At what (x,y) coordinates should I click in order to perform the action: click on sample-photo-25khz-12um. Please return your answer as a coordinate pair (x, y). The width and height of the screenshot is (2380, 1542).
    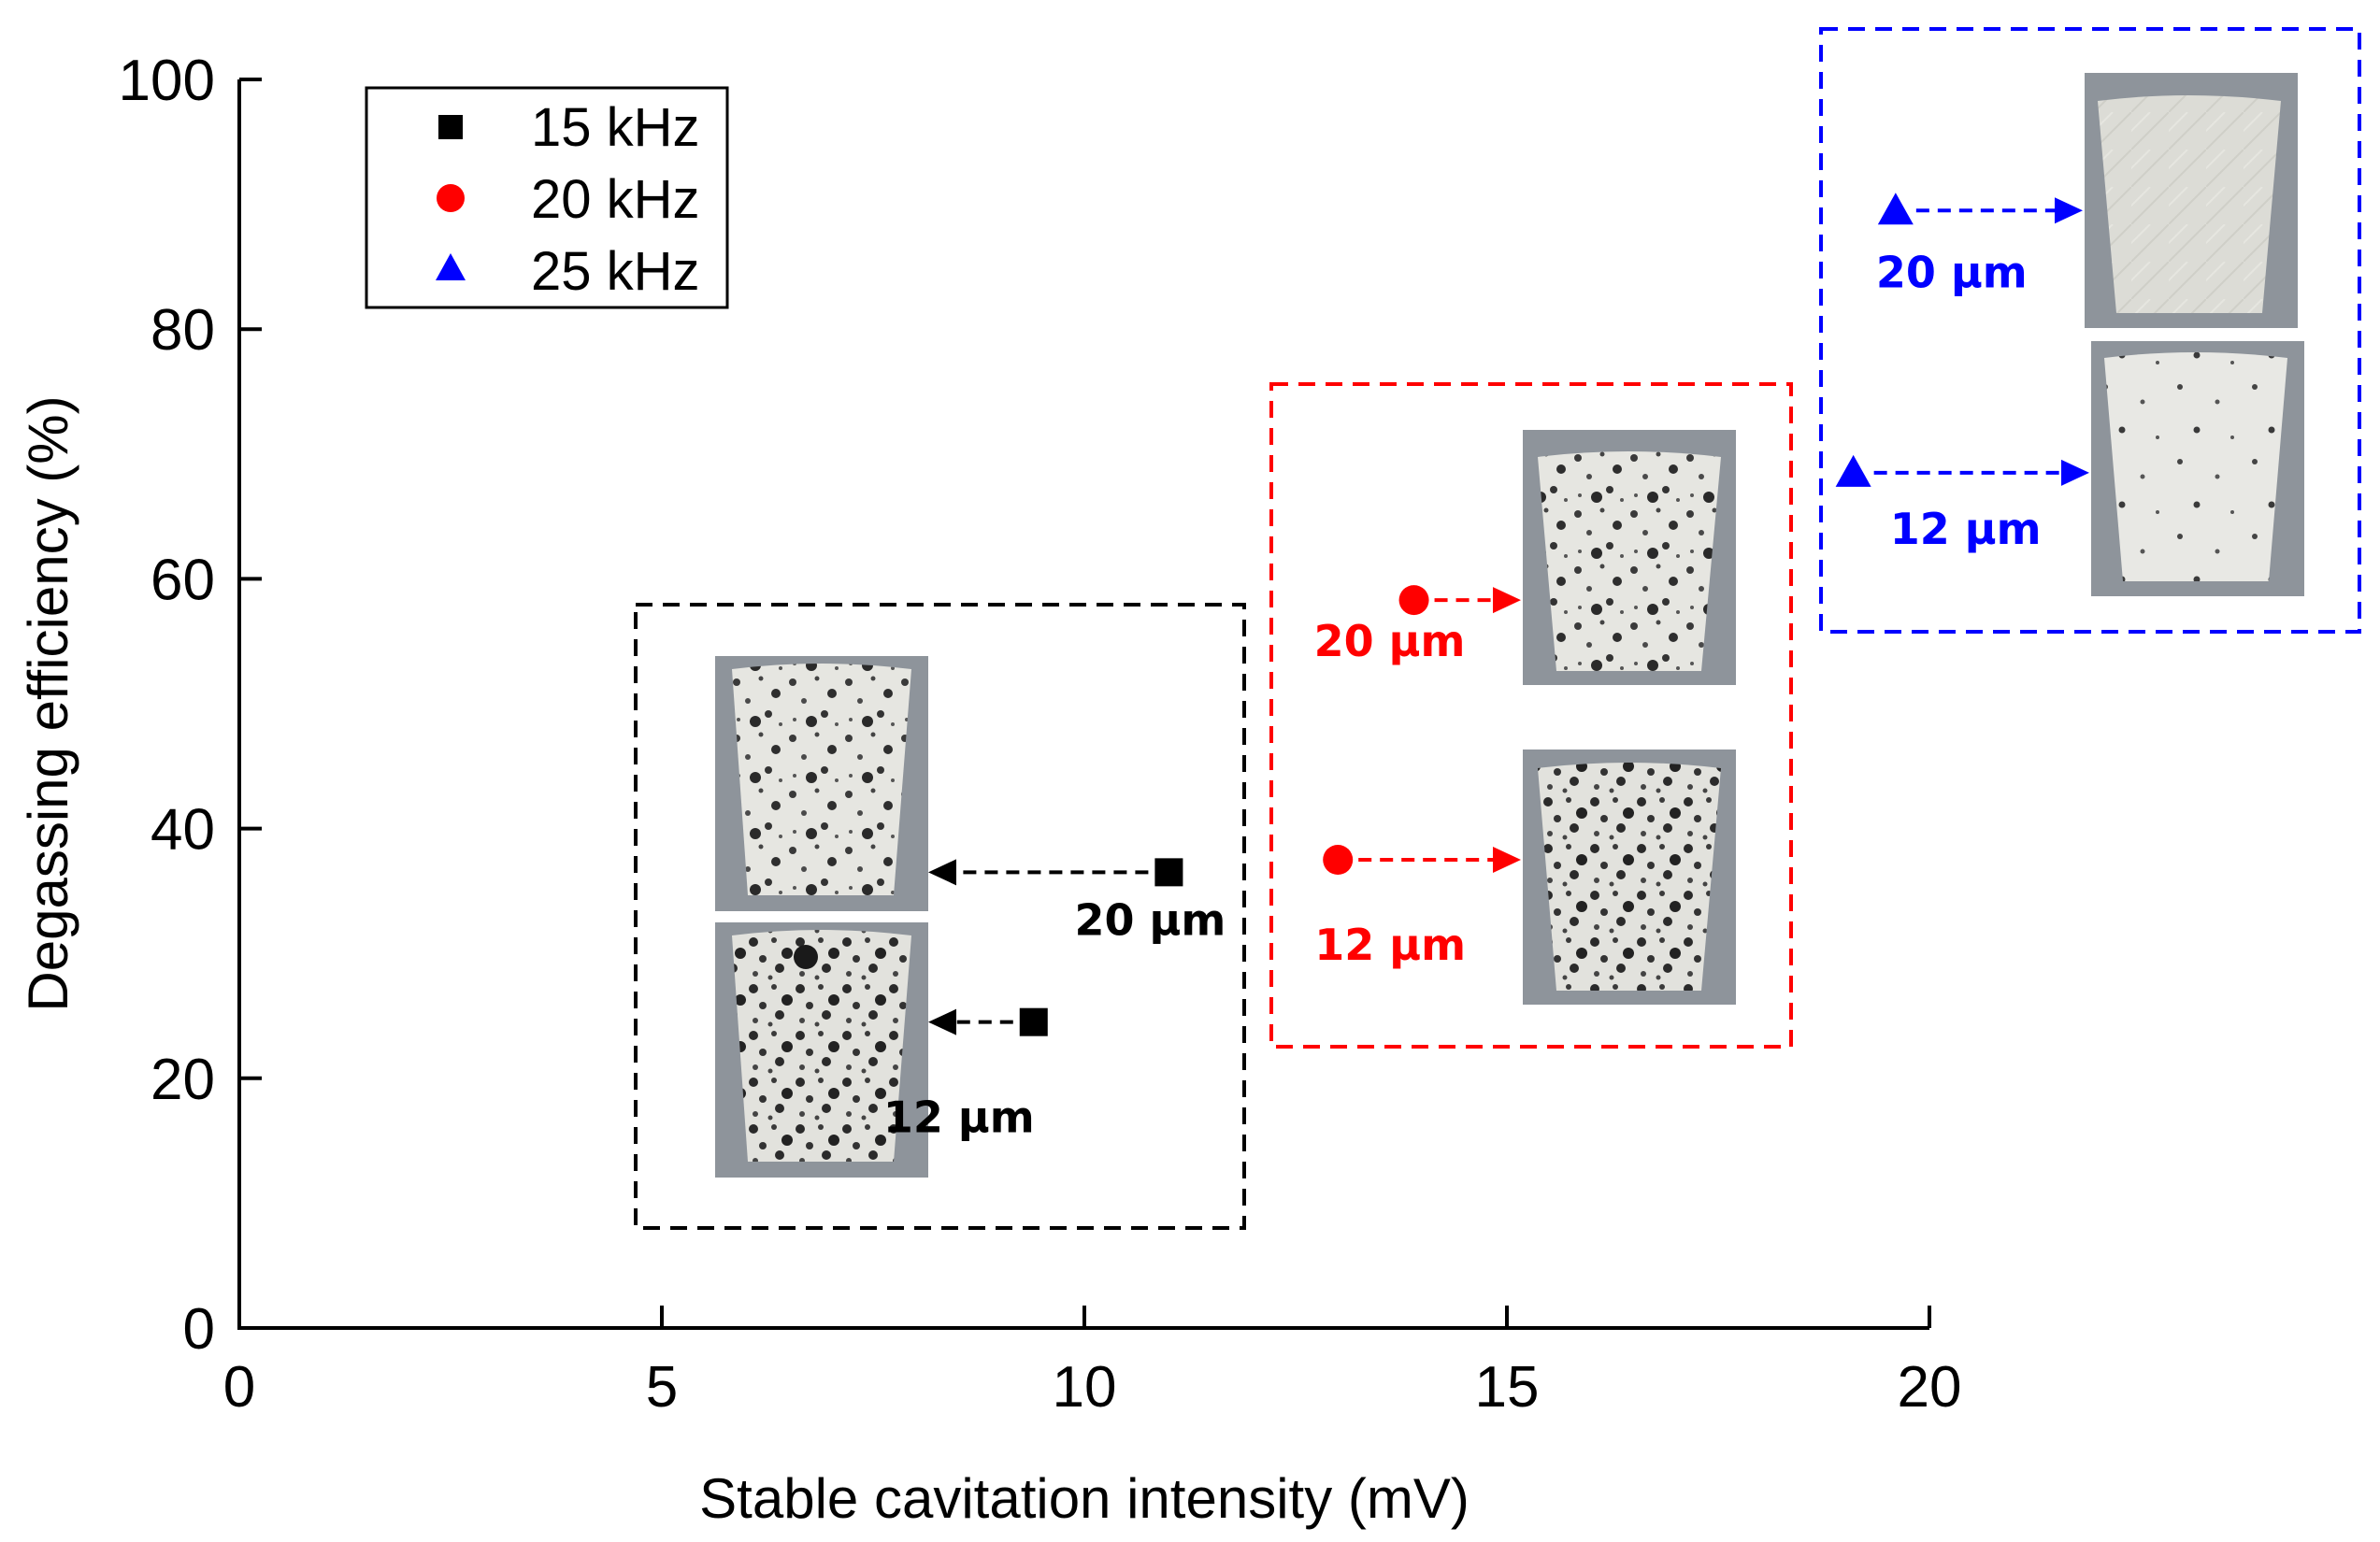
    Looking at the image, I should click on (2197, 468).